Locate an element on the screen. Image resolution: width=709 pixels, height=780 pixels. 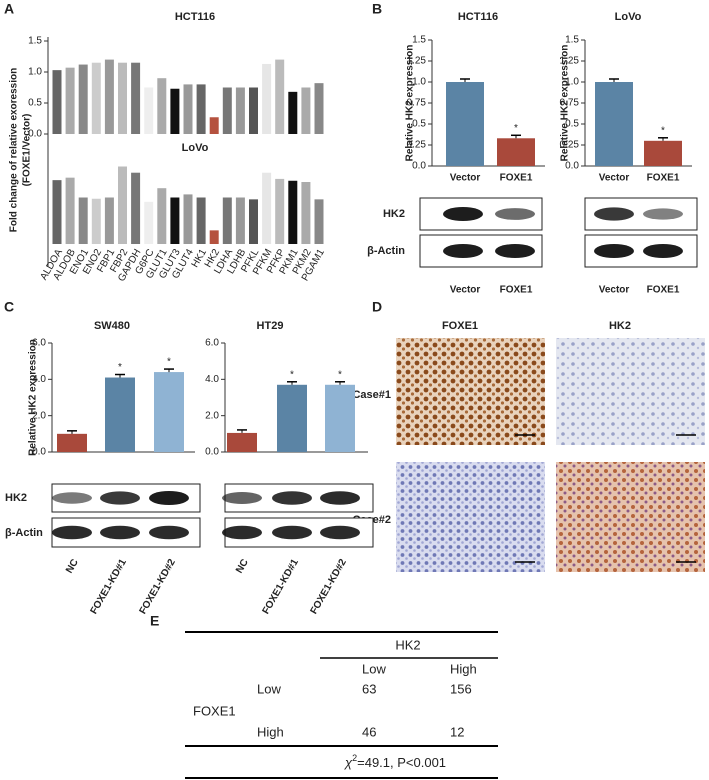
ihc-column: FOXE1 is located at coordinates (460, 326).